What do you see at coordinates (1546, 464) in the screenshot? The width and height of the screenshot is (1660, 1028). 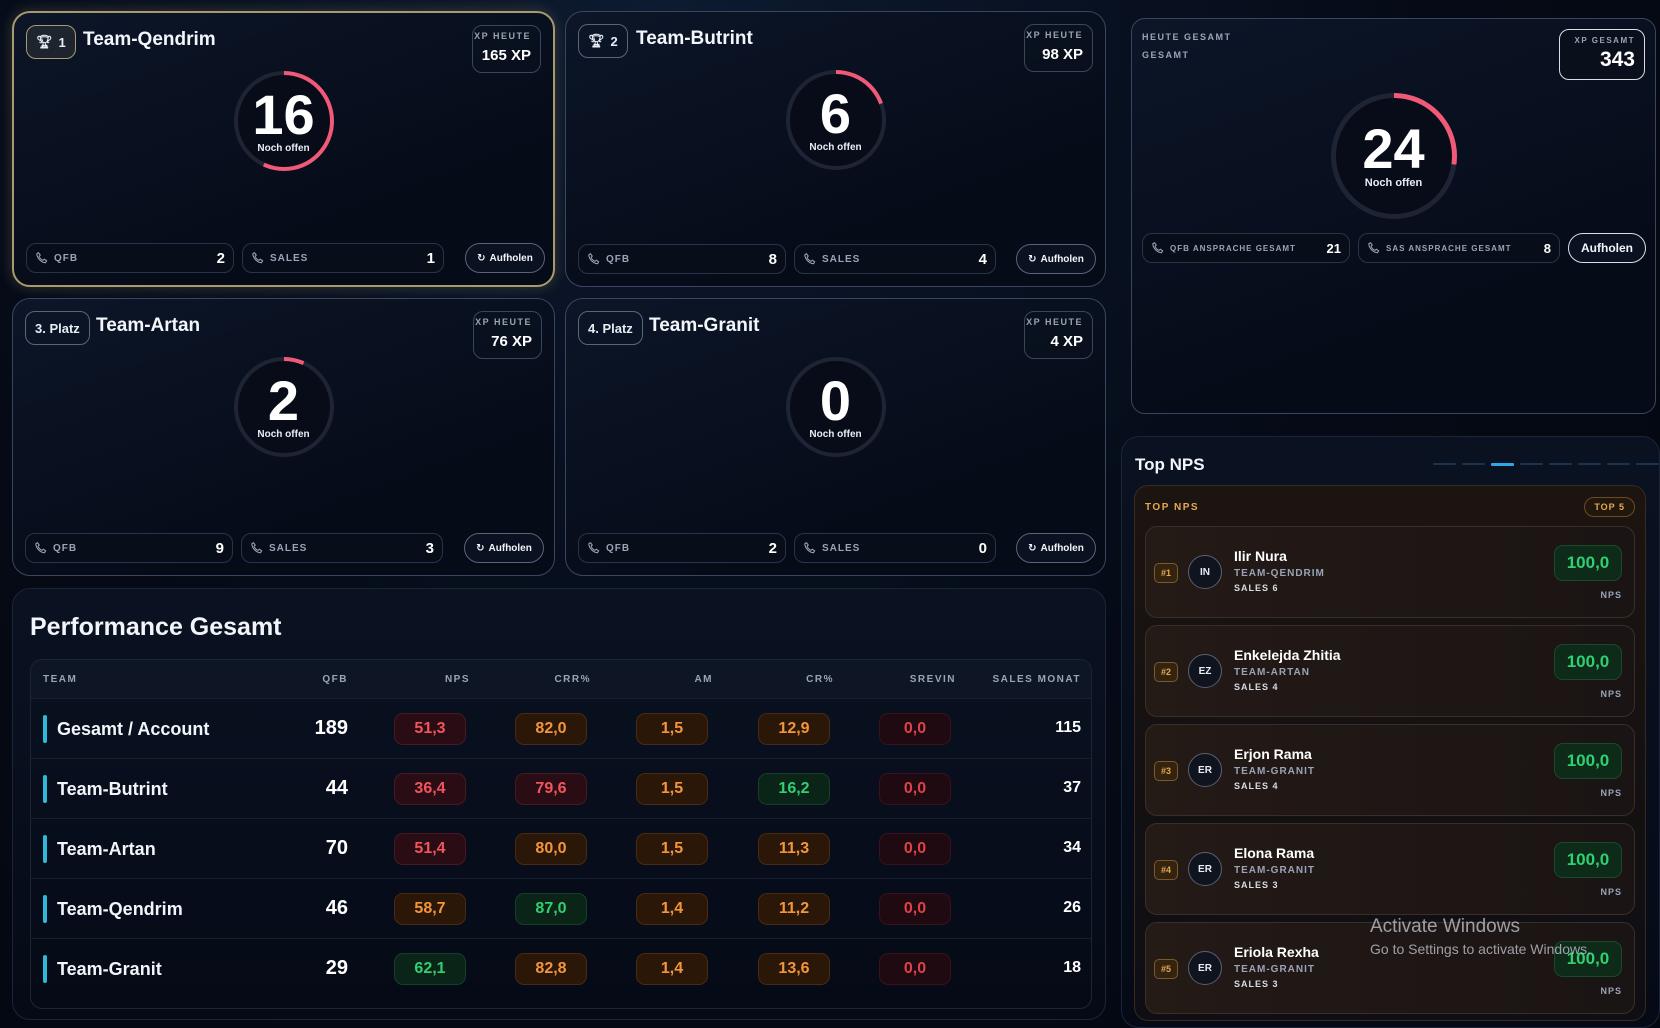 I see `carousel-dots` at bounding box center [1546, 464].